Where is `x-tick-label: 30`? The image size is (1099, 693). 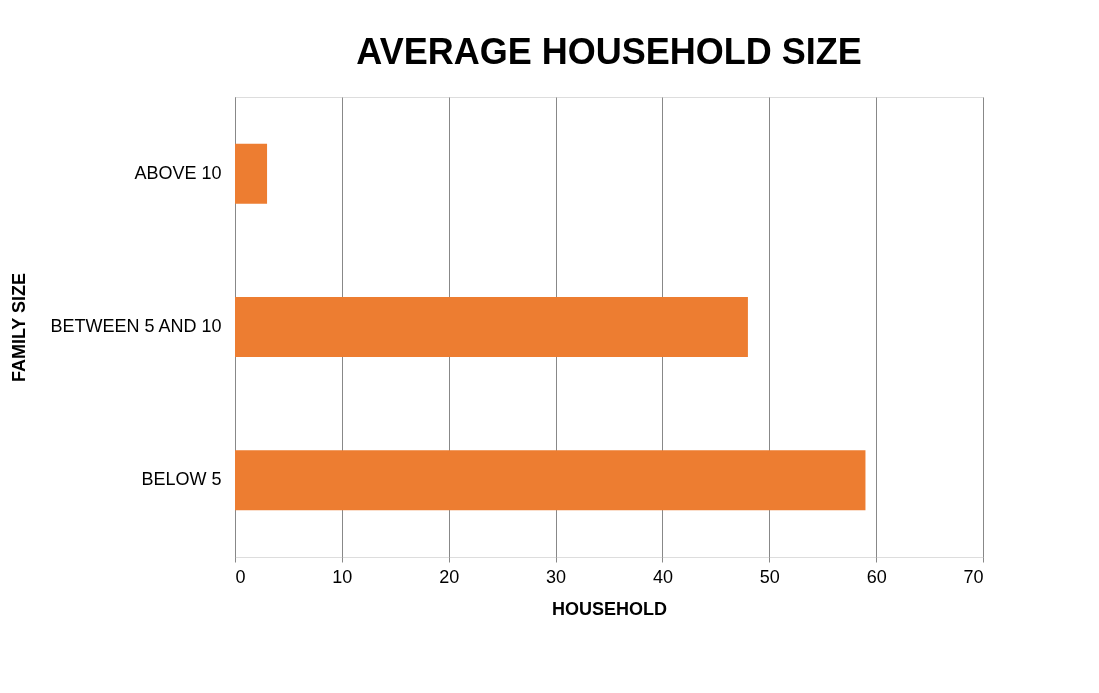
x-tick-label: 30 is located at coordinates (556, 576).